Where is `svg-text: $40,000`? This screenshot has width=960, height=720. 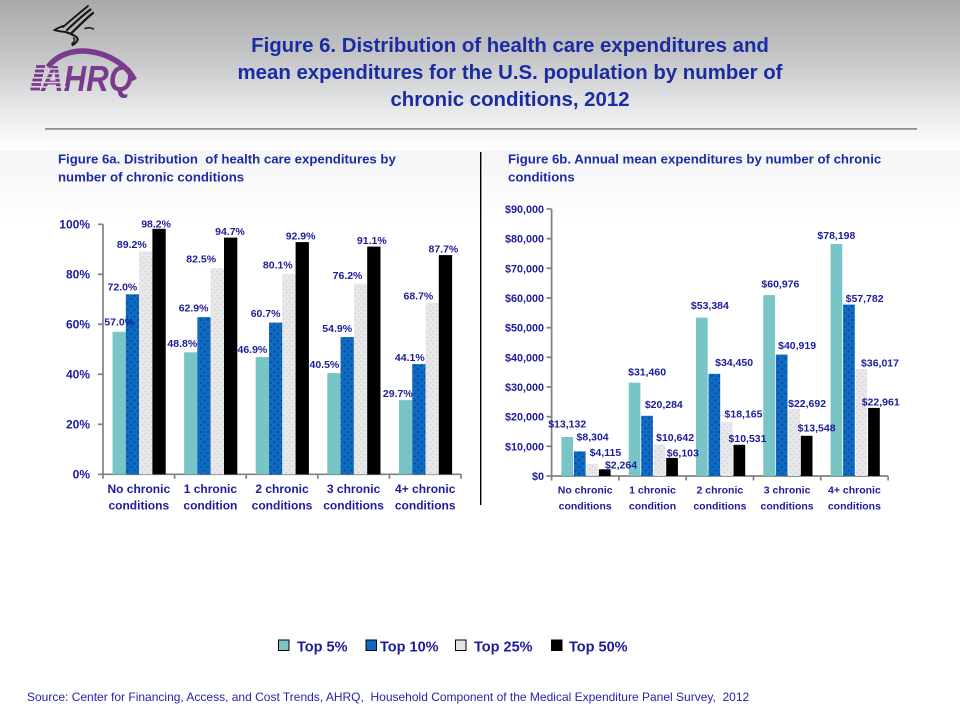 svg-text: $40,000 is located at coordinates (524, 358).